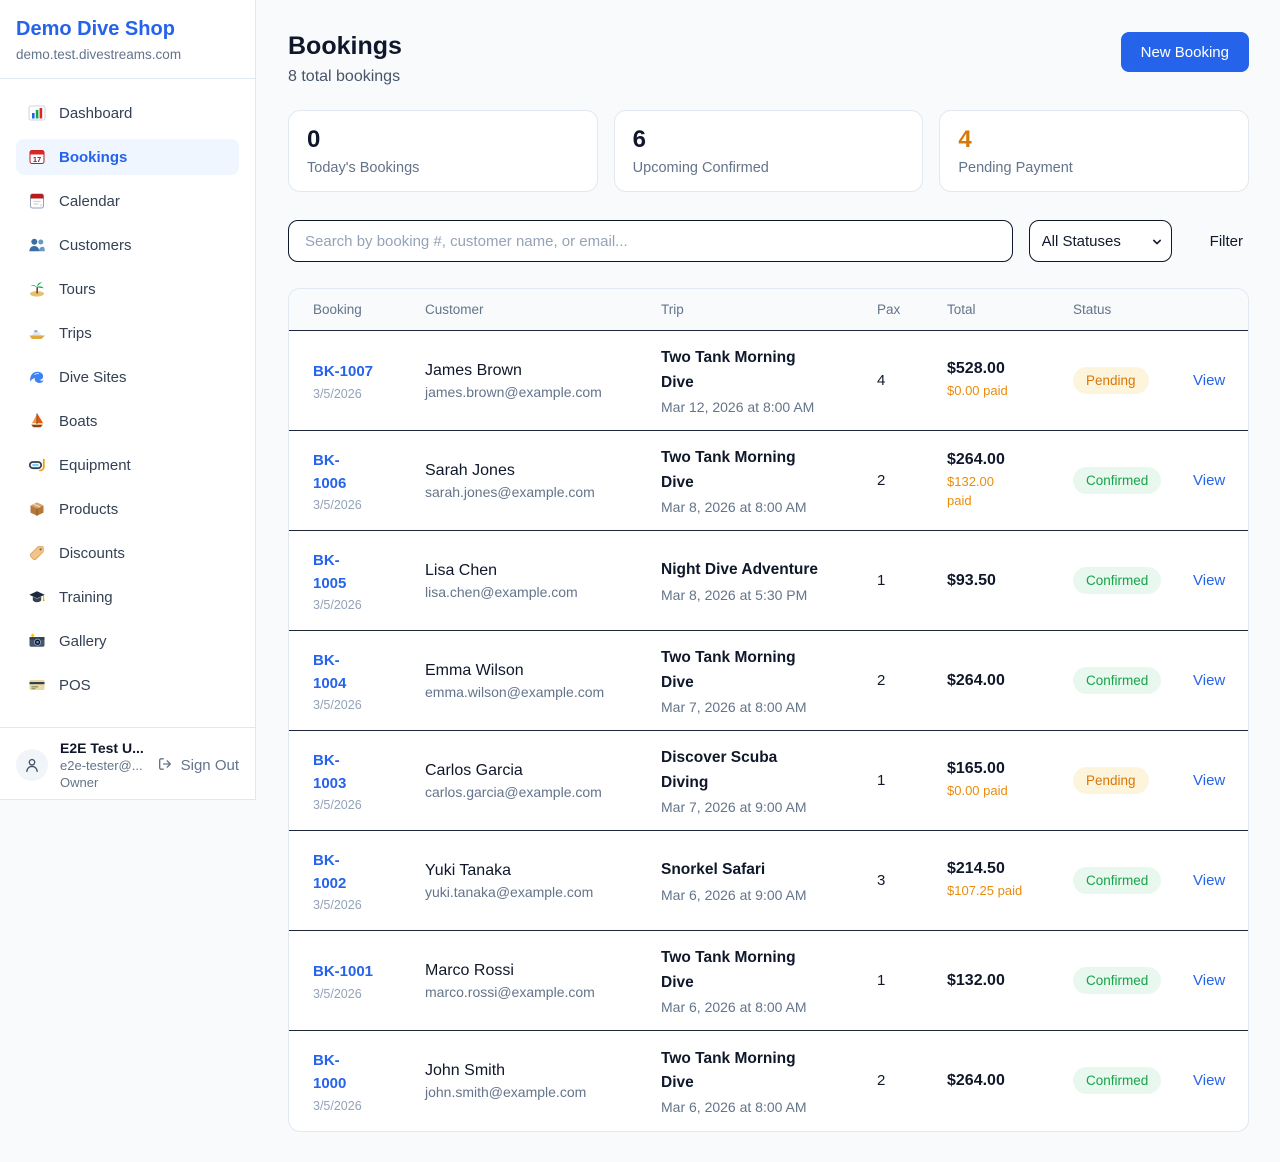 This screenshot has width=1280, height=1162. I want to click on stat-card: 6 Upcoming Confirmed, so click(768, 151).